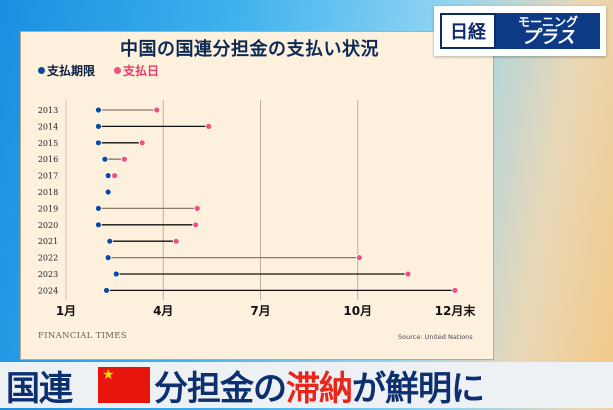 This screenshot has width=613, height=410. Describe the element at coordinates (319, 388) in the screenshot. I see `caption-highlight: 滞納` at that location.